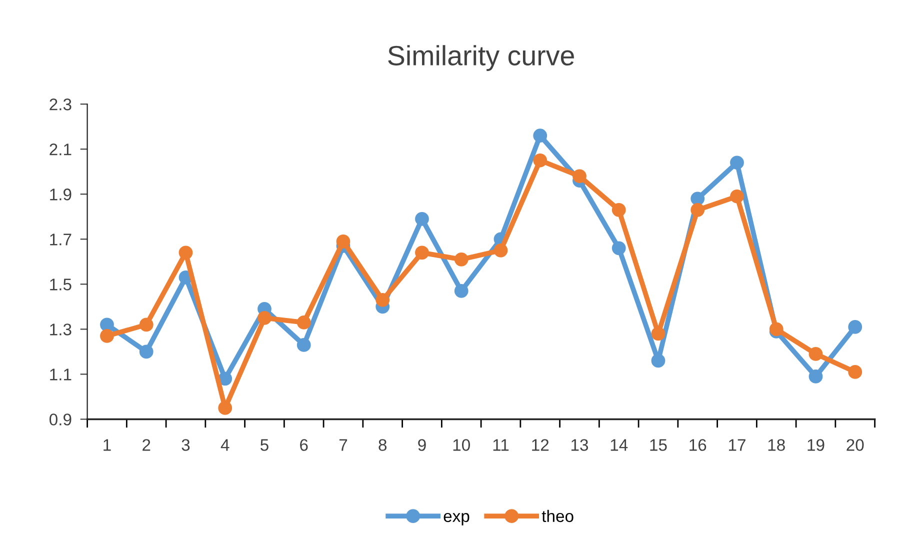 The height and width of the screenshot is (548, 900). I want to click on legend-label: exp, so click(457, 519).